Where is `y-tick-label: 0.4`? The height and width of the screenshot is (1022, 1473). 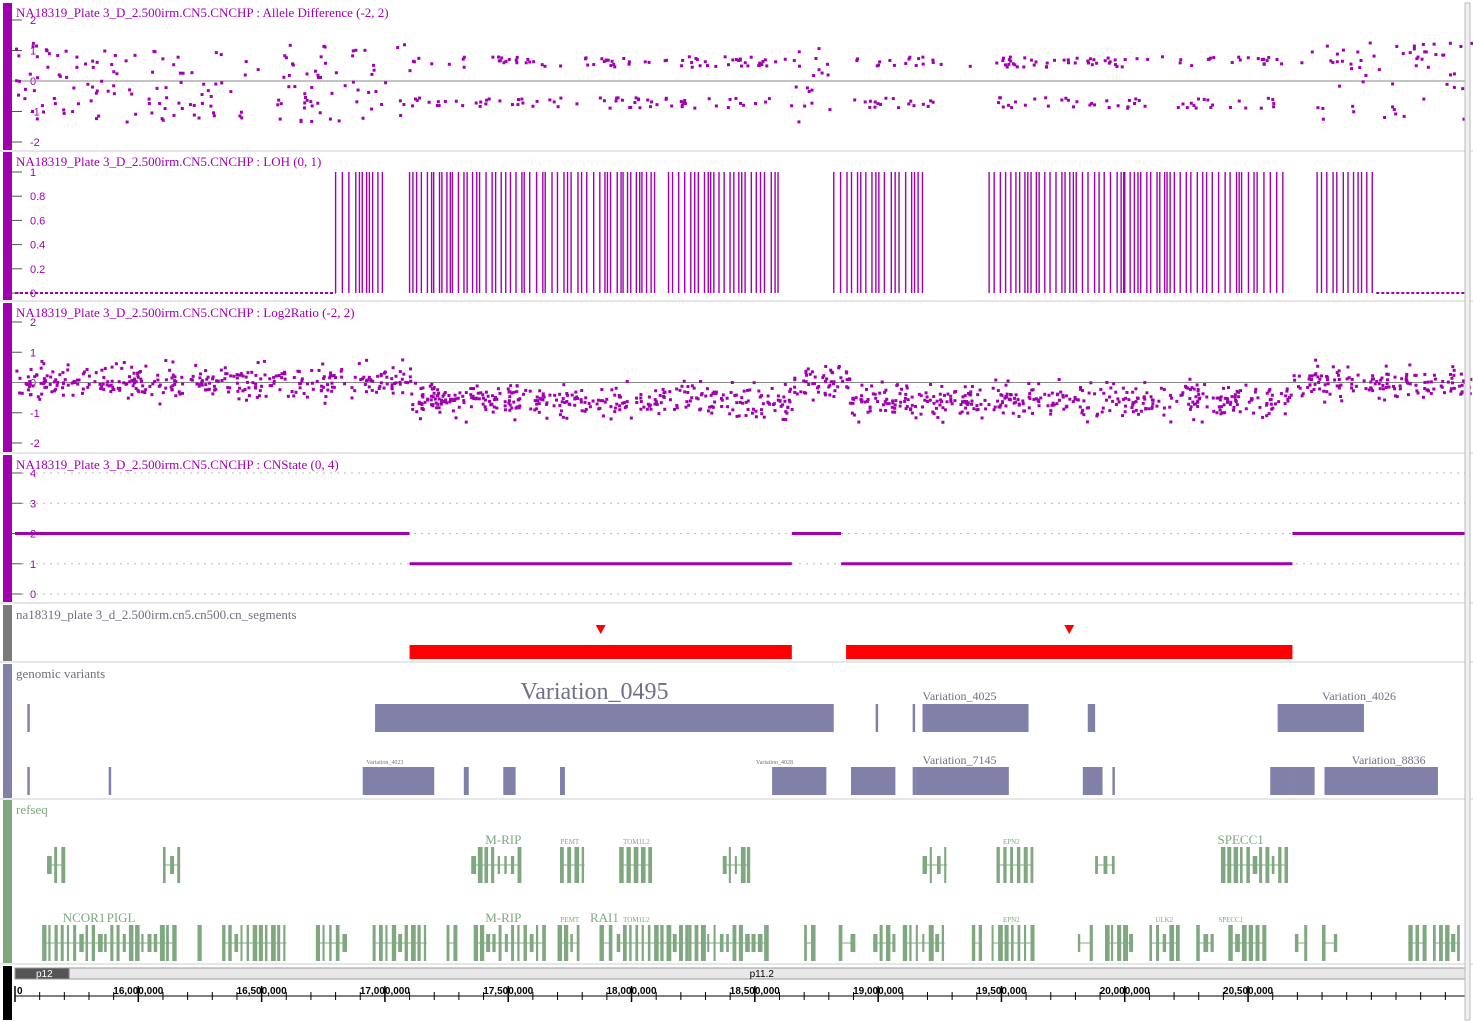 y-tick-label: 0.4 is located at coordinates (37, 246).